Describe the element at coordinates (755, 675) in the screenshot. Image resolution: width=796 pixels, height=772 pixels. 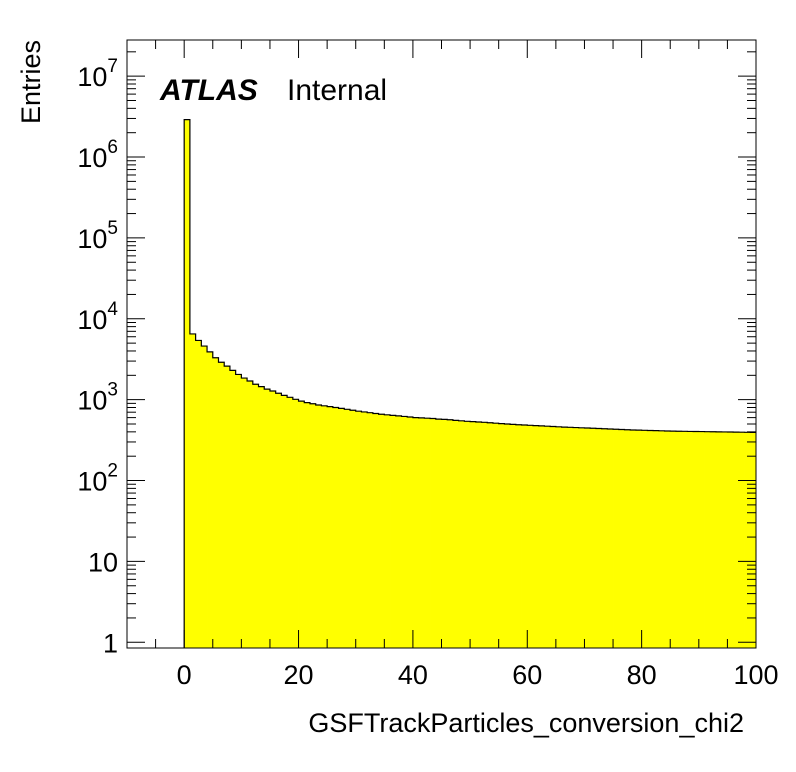
I see `x-tick-label: 100` at that location.